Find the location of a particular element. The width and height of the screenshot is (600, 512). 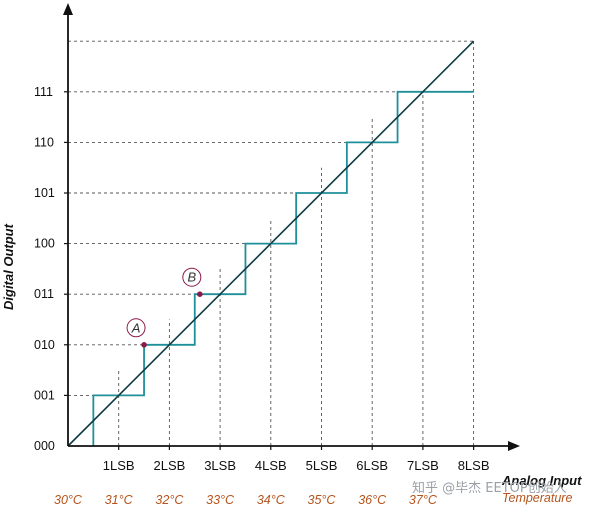

y-tick-label: 101 is located at coordinates (44, 193).